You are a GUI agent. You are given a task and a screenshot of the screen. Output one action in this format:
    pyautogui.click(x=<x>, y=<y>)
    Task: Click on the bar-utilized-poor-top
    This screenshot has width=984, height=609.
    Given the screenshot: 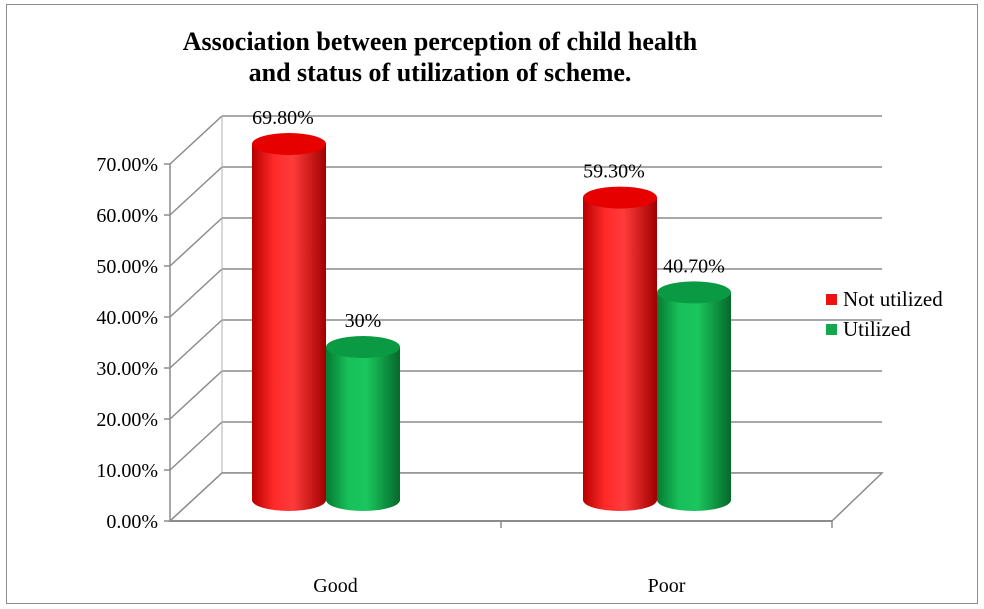 What is the action you would take?
    pyautogui.click(x=694, y=292)
    